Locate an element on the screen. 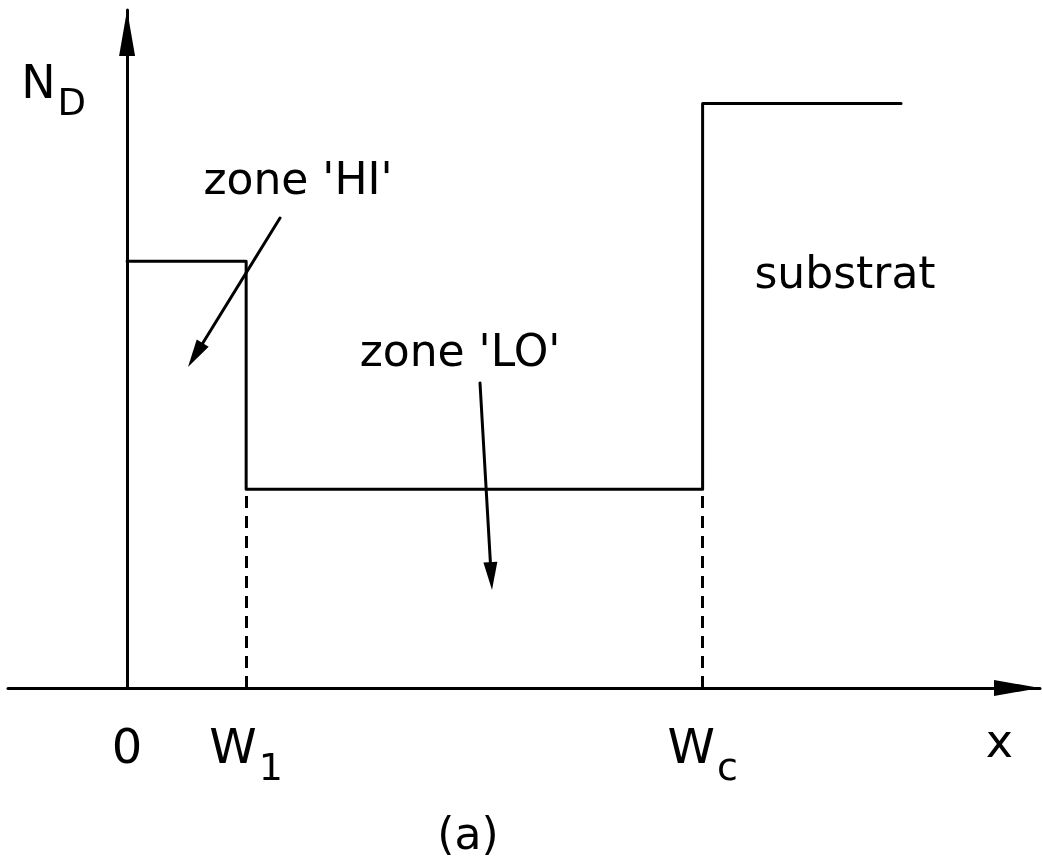 The width and height of the screenshot is (1042, 862). x-tick-label: 0 is located at coordinates (127, 746).